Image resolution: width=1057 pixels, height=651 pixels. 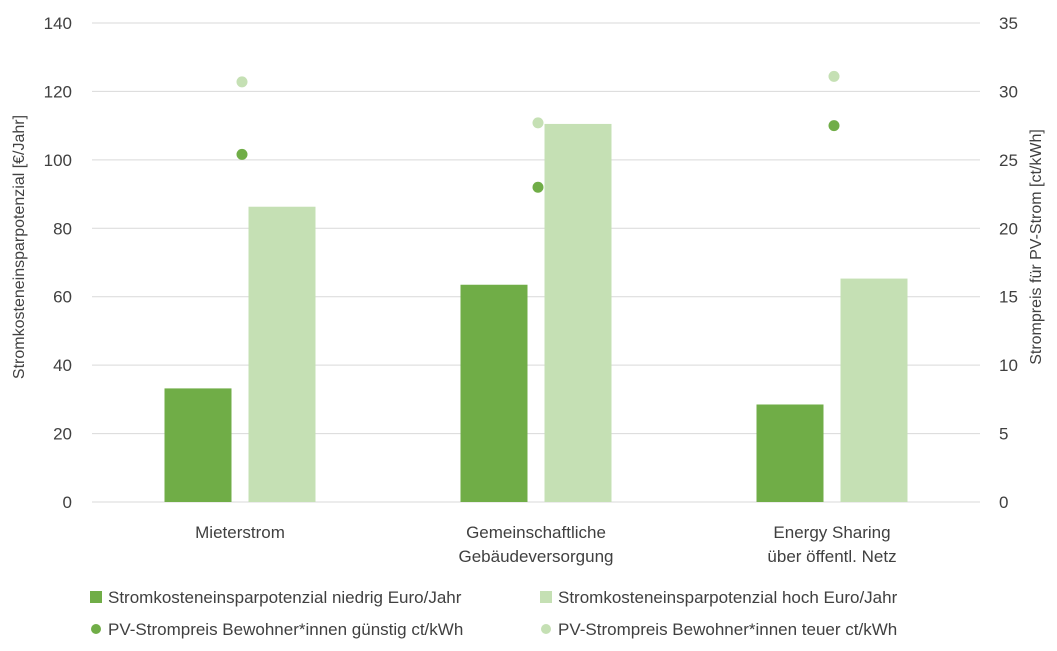 I want to click on left-axis-tick-label: 60, so click(x=62, y=297).